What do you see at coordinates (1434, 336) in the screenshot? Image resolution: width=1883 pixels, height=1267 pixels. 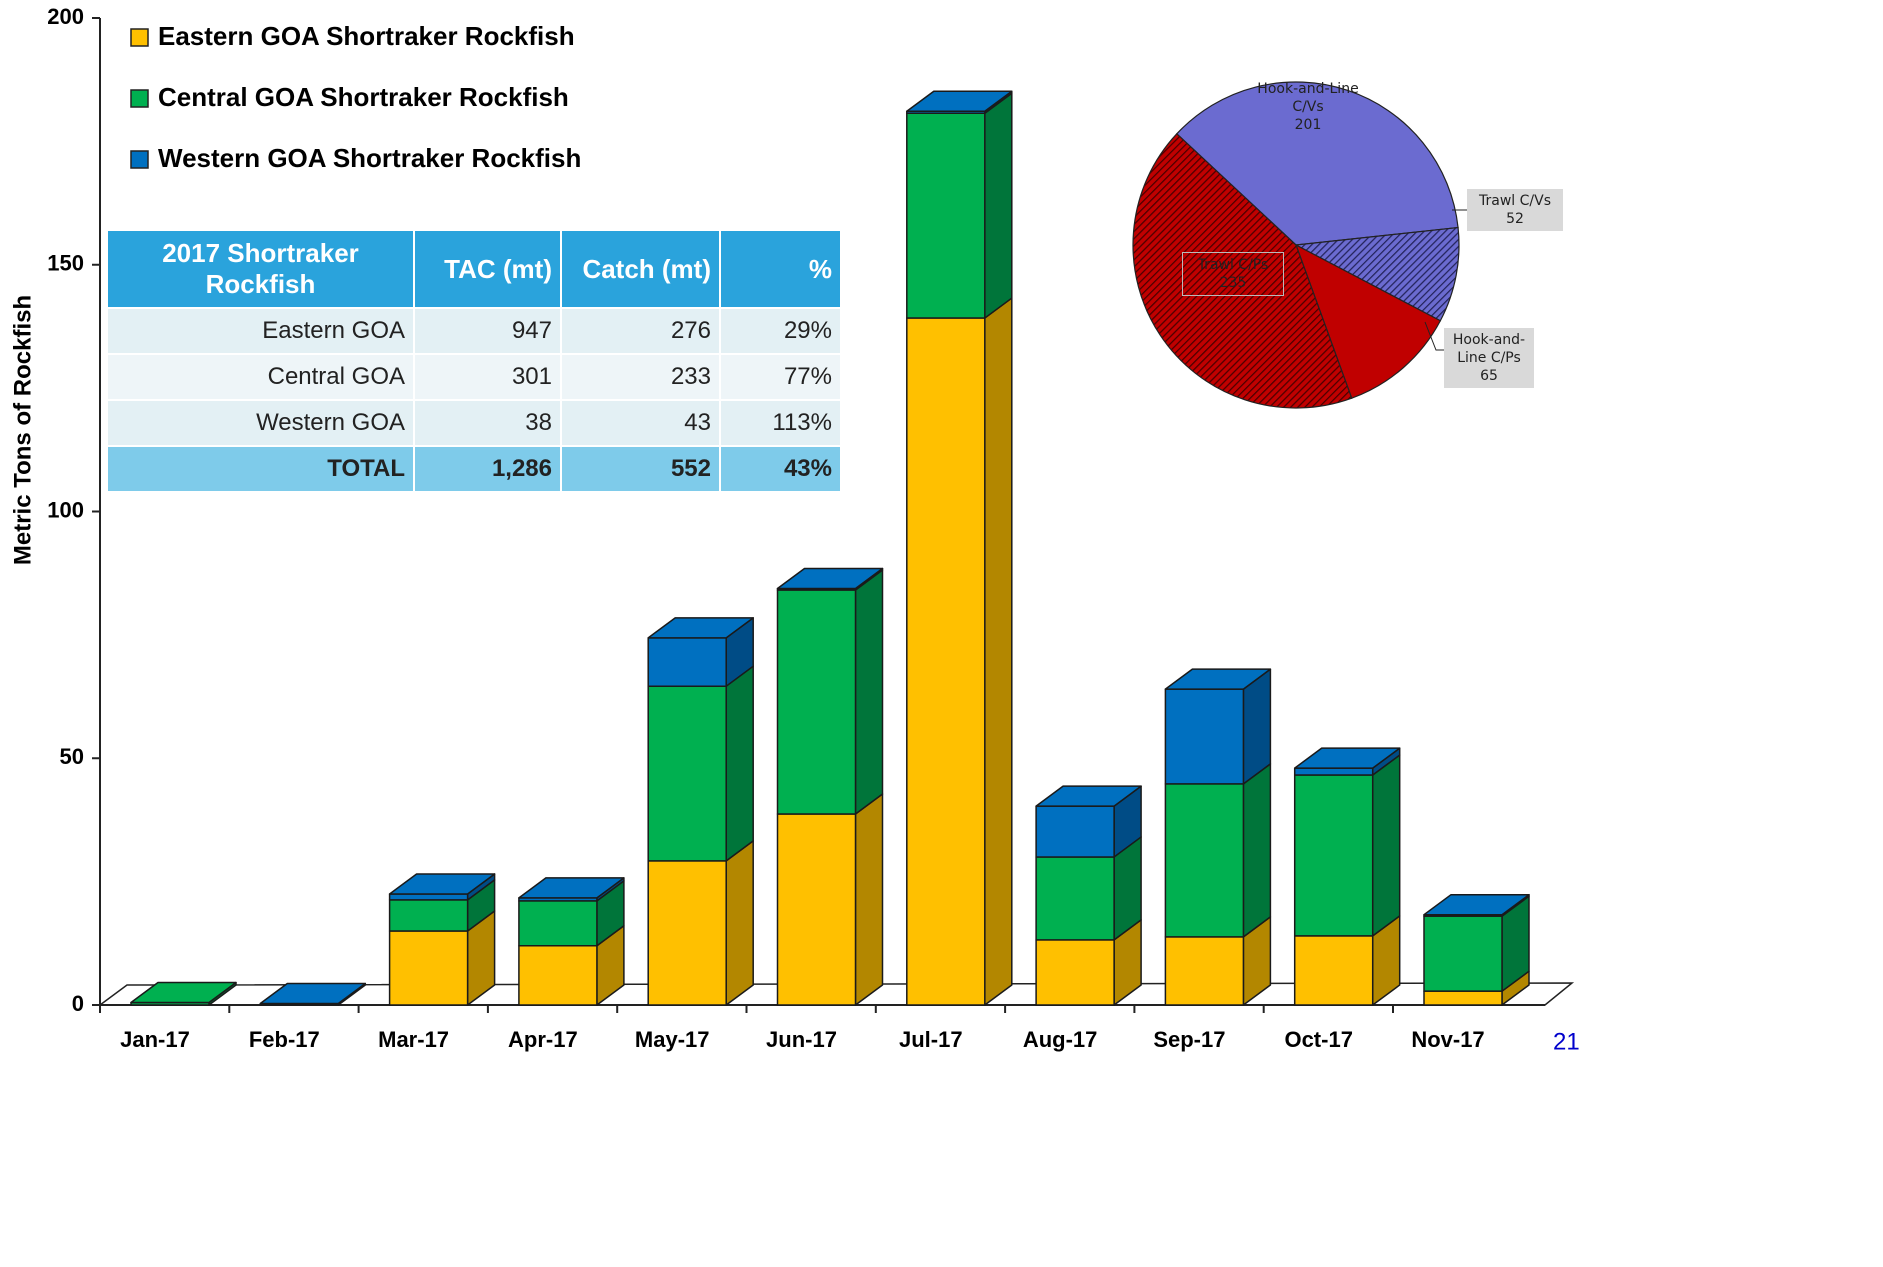 I see `leader-line` at bounding box center [1434, 336].